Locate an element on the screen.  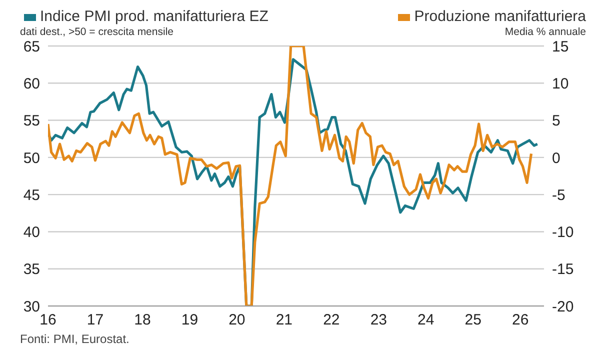
y2-tick-label: 5 is located at coordinates (556, 121).